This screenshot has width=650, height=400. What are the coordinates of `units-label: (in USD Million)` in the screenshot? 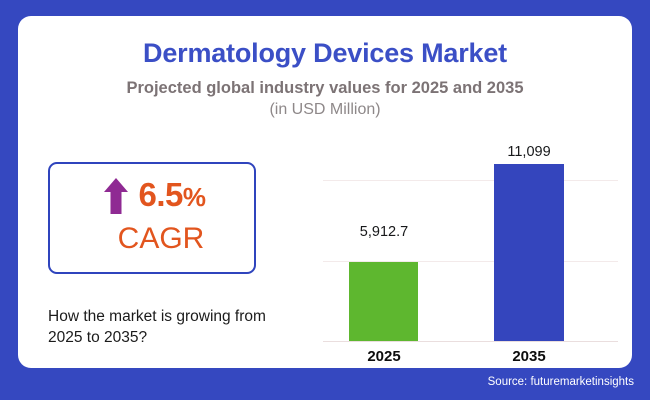 It's located at (325, 109).